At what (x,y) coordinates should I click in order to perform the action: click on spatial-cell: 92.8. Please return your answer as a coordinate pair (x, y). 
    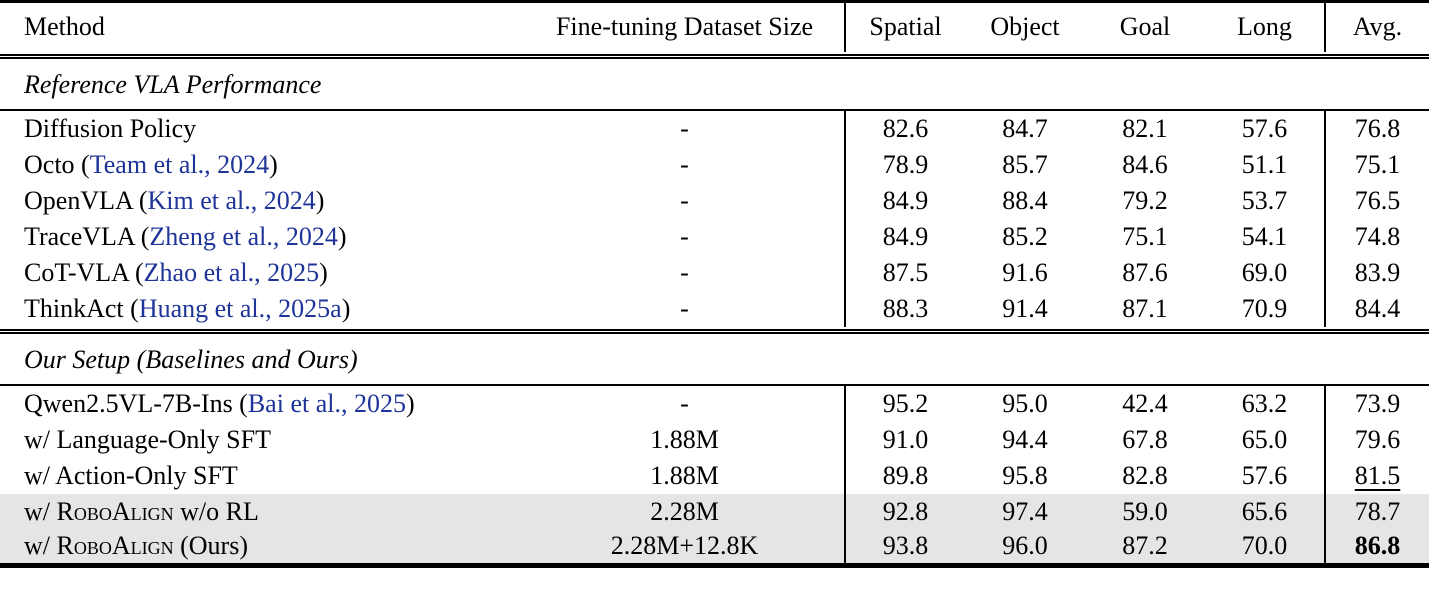
    Looking at the image, I should click on (904, 511).